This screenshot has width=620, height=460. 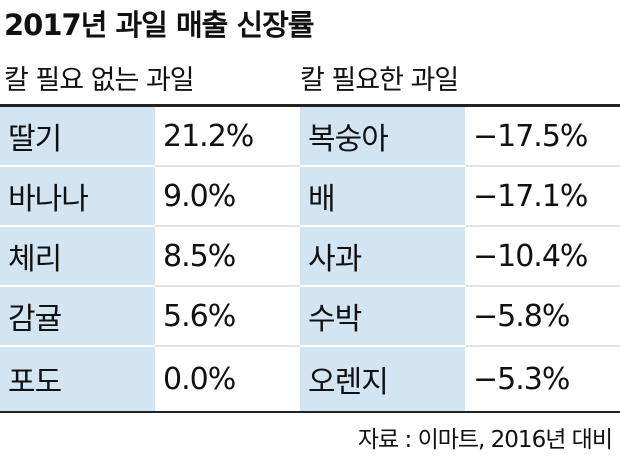 What do you see at coordinates (542, 196) in the screenshot?
I see `growth-cell: −17.1%` at bounding box center [542, 196].